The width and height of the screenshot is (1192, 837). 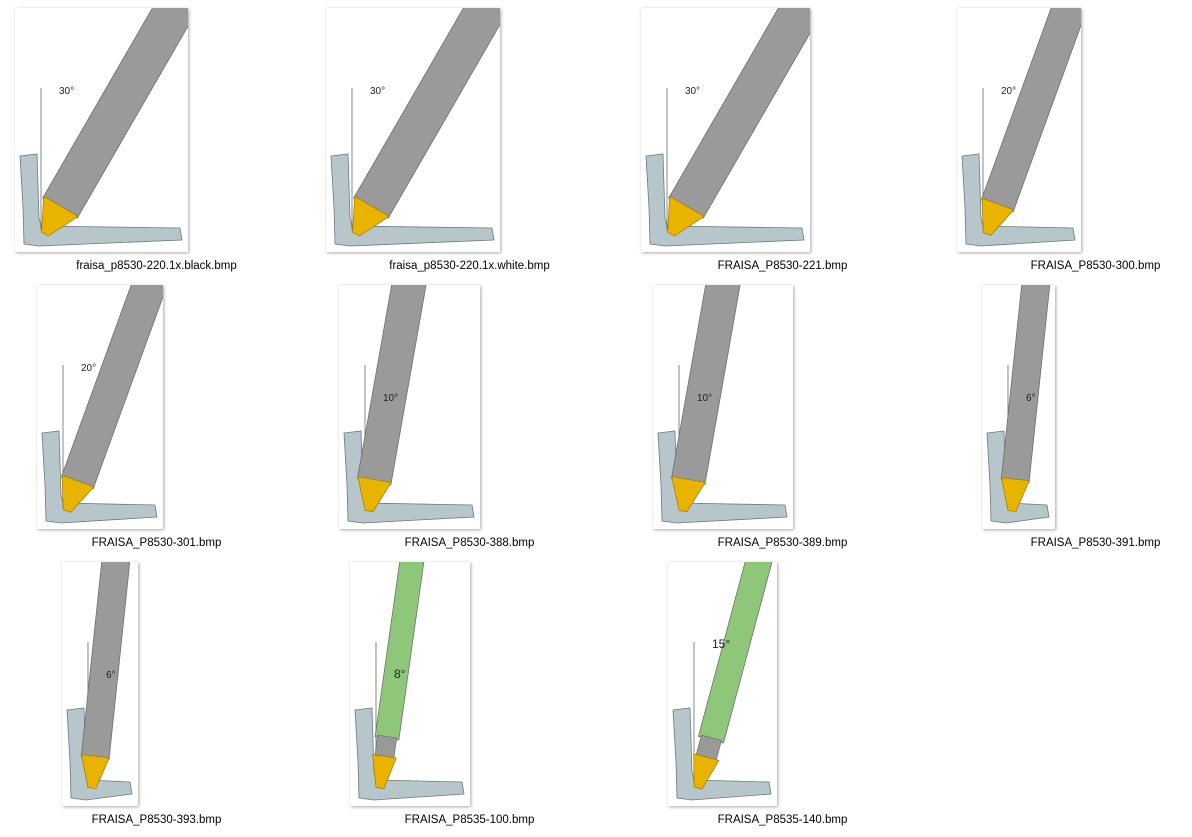 What do you see at coordinates (469, 543) in the screenshot?
I see `file-name: FRAISA_P8530-388.bmp` at bounding box center [469, 543].